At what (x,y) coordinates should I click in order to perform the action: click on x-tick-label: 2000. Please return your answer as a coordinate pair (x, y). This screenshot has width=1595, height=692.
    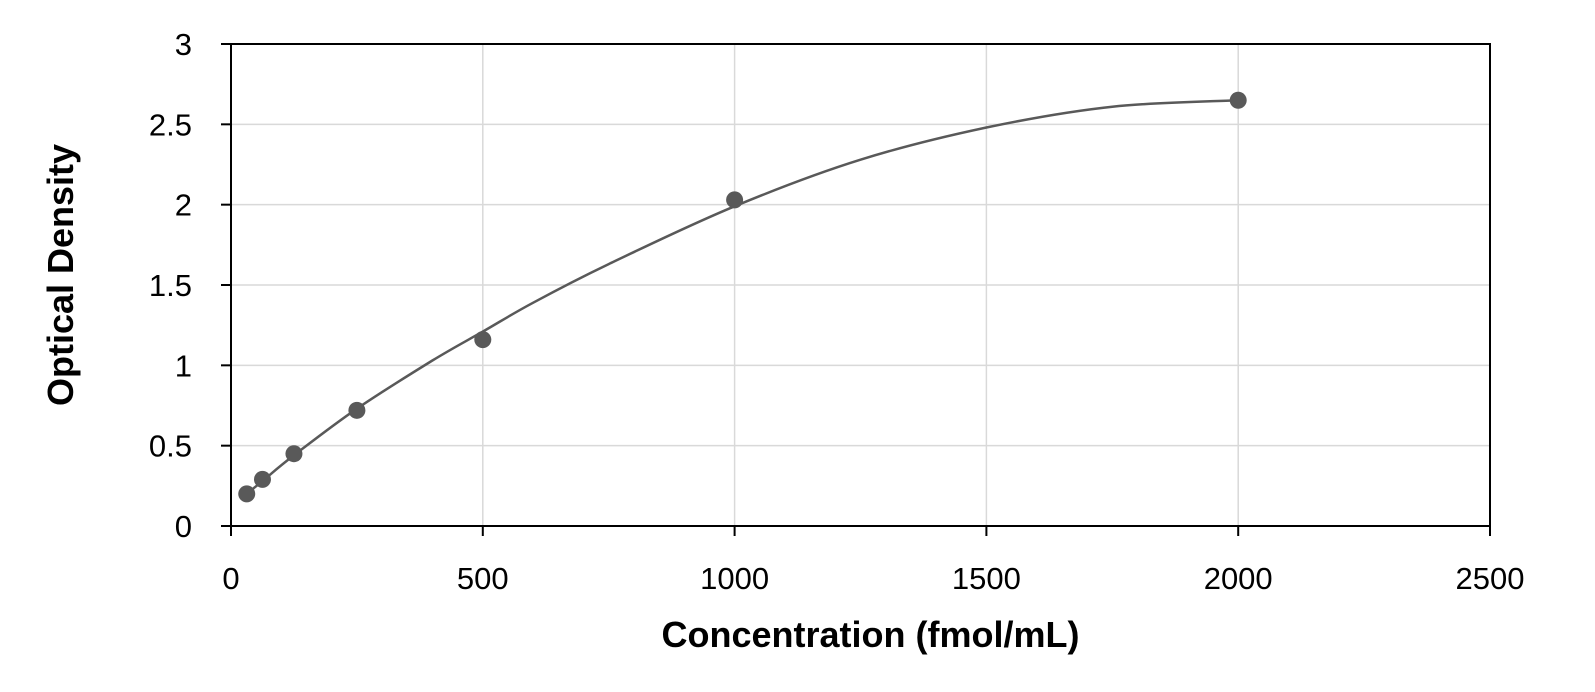
    Looking at the image, I should click on (1238, 578).